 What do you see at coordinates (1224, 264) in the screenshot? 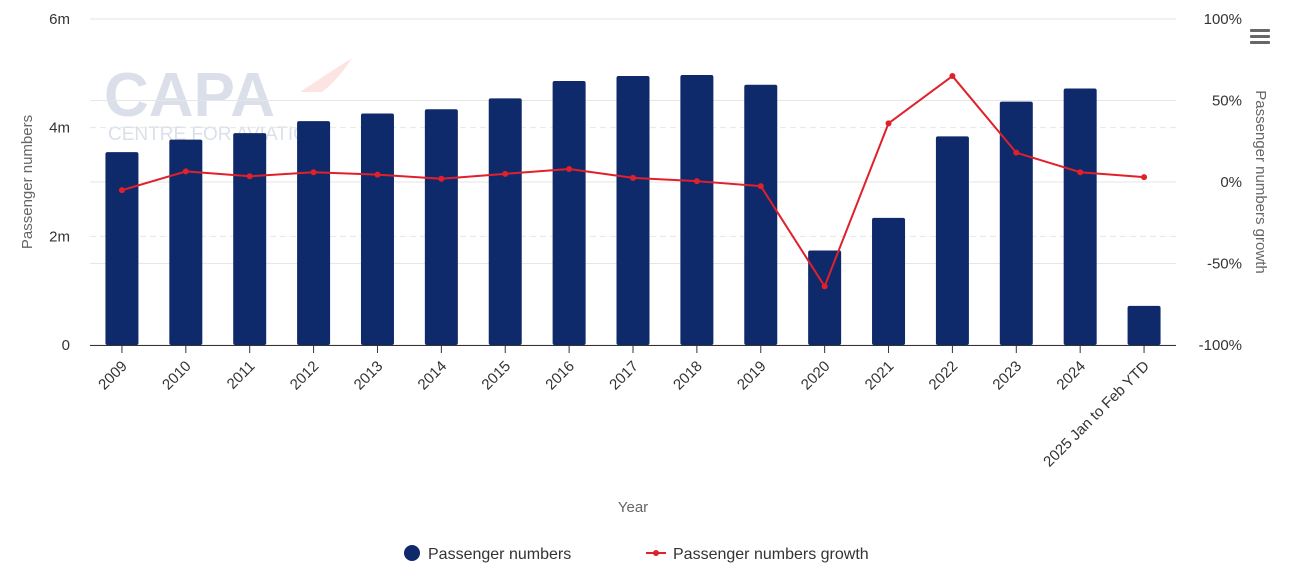
I see `right-axis-tick-label: -50%` at bounding box center [1224, 264].